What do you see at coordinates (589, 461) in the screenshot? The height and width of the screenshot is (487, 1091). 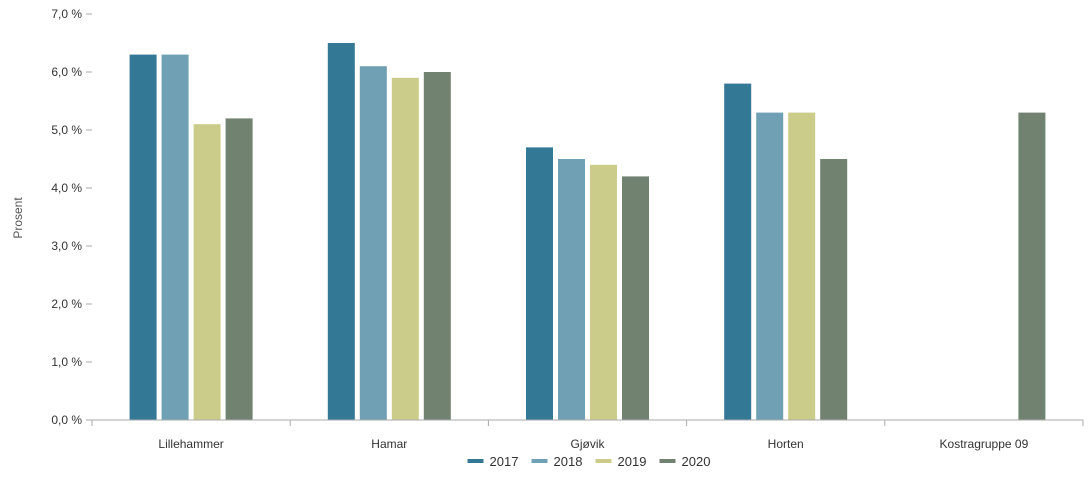 I see `legend: 2017 2018 2019 2020` at bounding box center [589, 461].